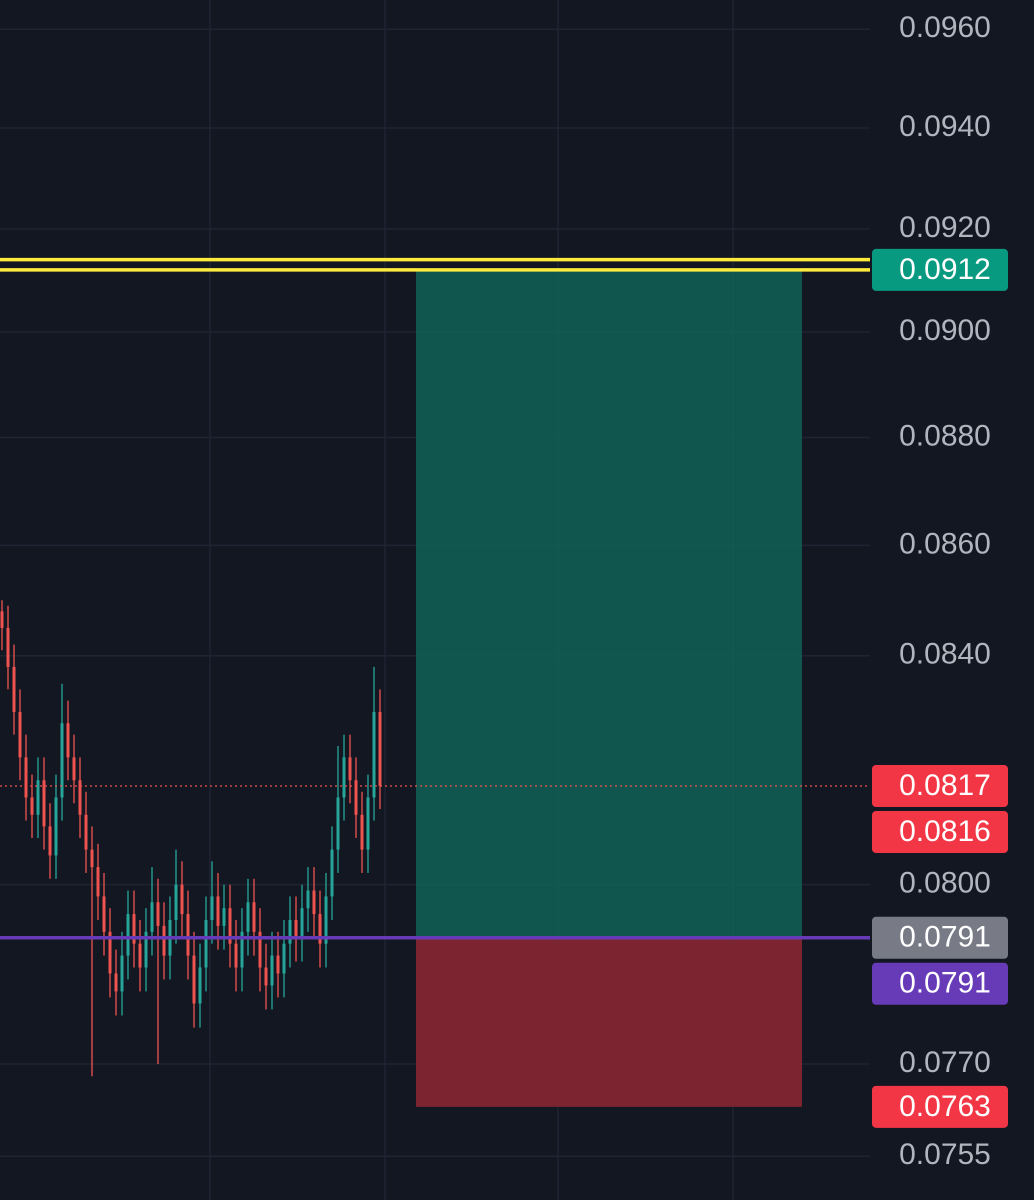  Describe the element at coordinates (609, 1022) in the screenshot. I see `loss-zone` at that location.